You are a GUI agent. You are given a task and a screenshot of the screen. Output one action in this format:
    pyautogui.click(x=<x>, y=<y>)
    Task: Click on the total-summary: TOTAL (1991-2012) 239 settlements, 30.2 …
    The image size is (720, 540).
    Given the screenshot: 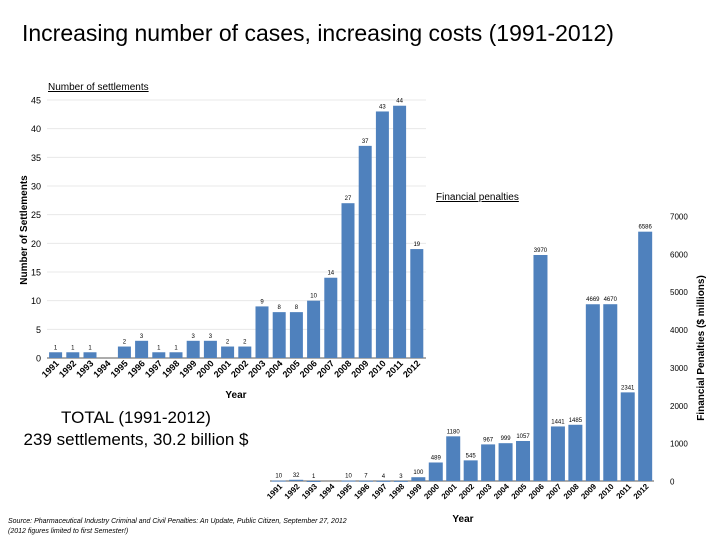 What is the action you would take?
    pyautogui.click(x=136, y=429)
    